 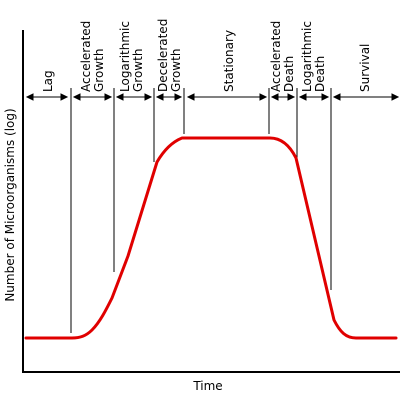 I want to click on svg-text: Decelerated, so click(x=163, y=55).